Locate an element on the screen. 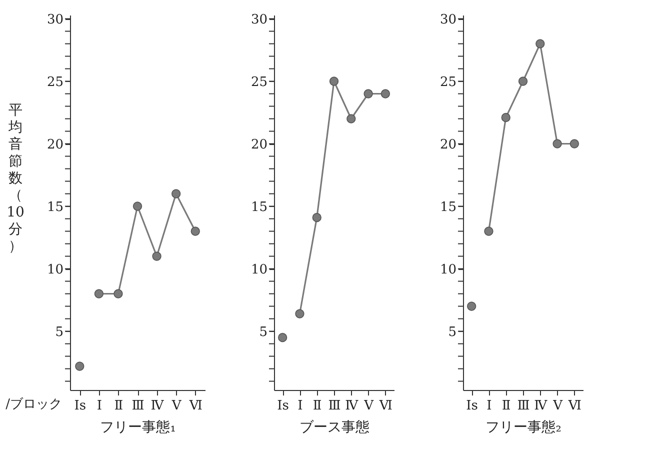 This screenshot has width=653, height=456. x-axis-title: ブース事態 is located at coordinates (335, 428).